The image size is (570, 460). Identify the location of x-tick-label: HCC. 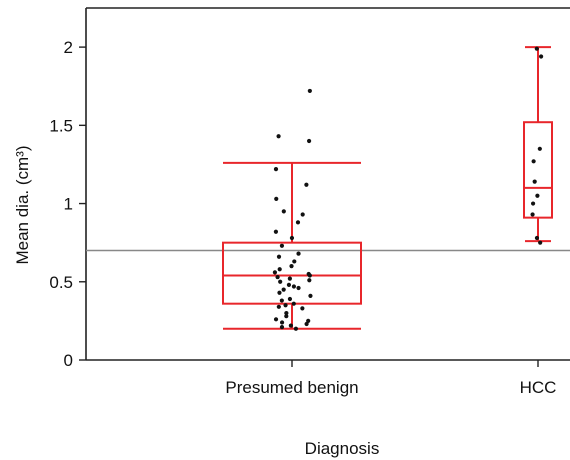
(538, 387).